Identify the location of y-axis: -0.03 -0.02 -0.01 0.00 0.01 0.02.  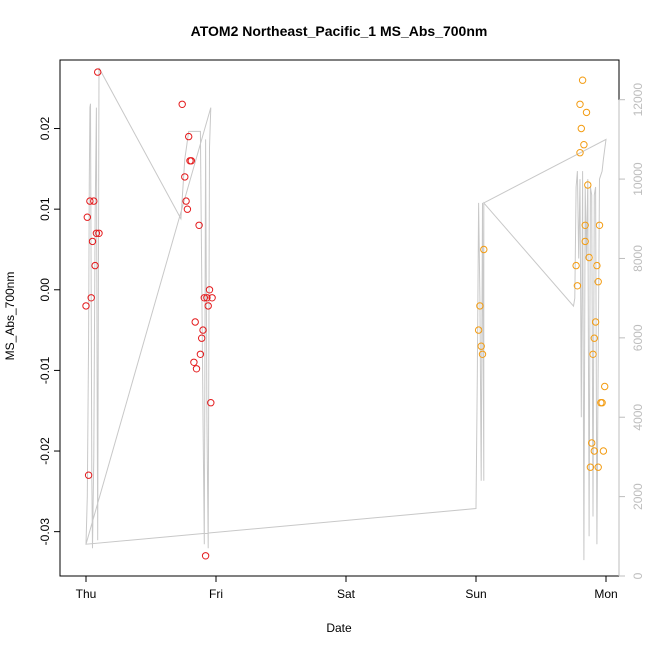
(49, 331).